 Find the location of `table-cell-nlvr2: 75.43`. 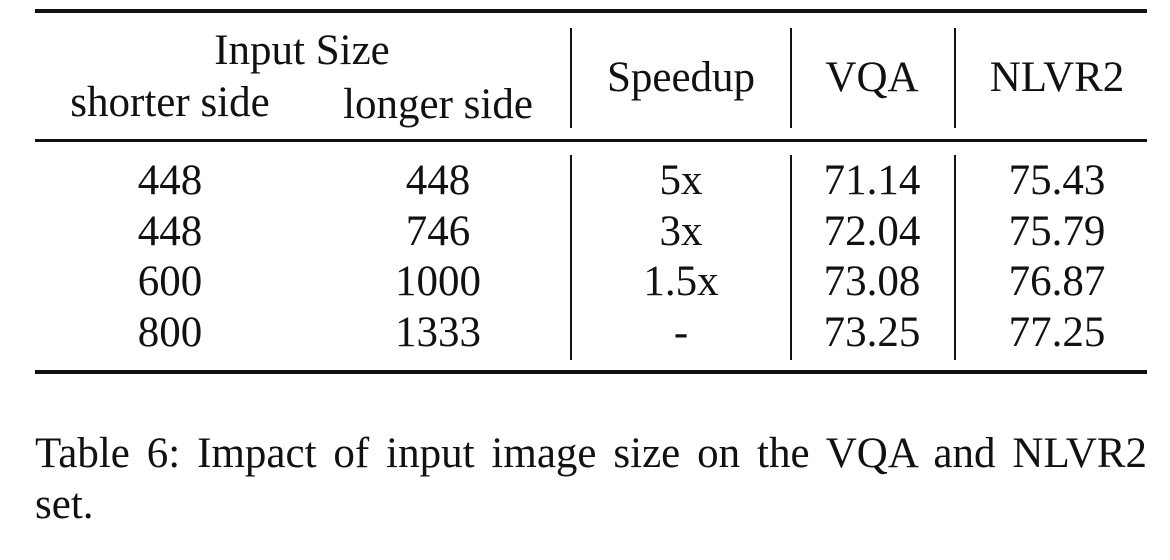

table-cell-nlvr2: 75.43 is located at coordinates (1057, 180).